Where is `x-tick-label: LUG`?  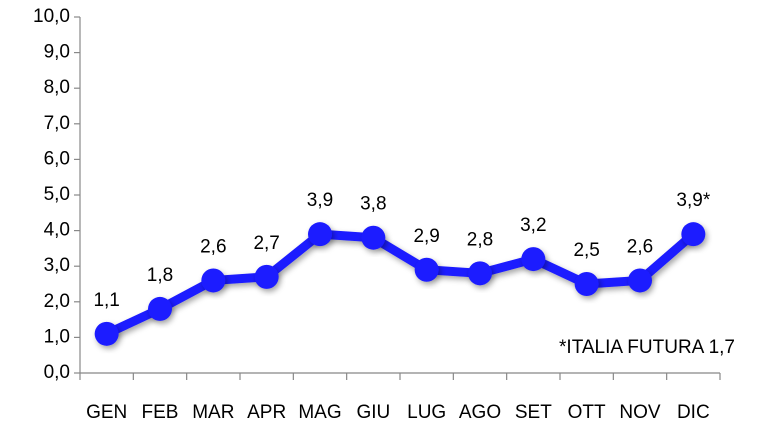
x-tick-label: LUG is located at coordinates (426, 412).